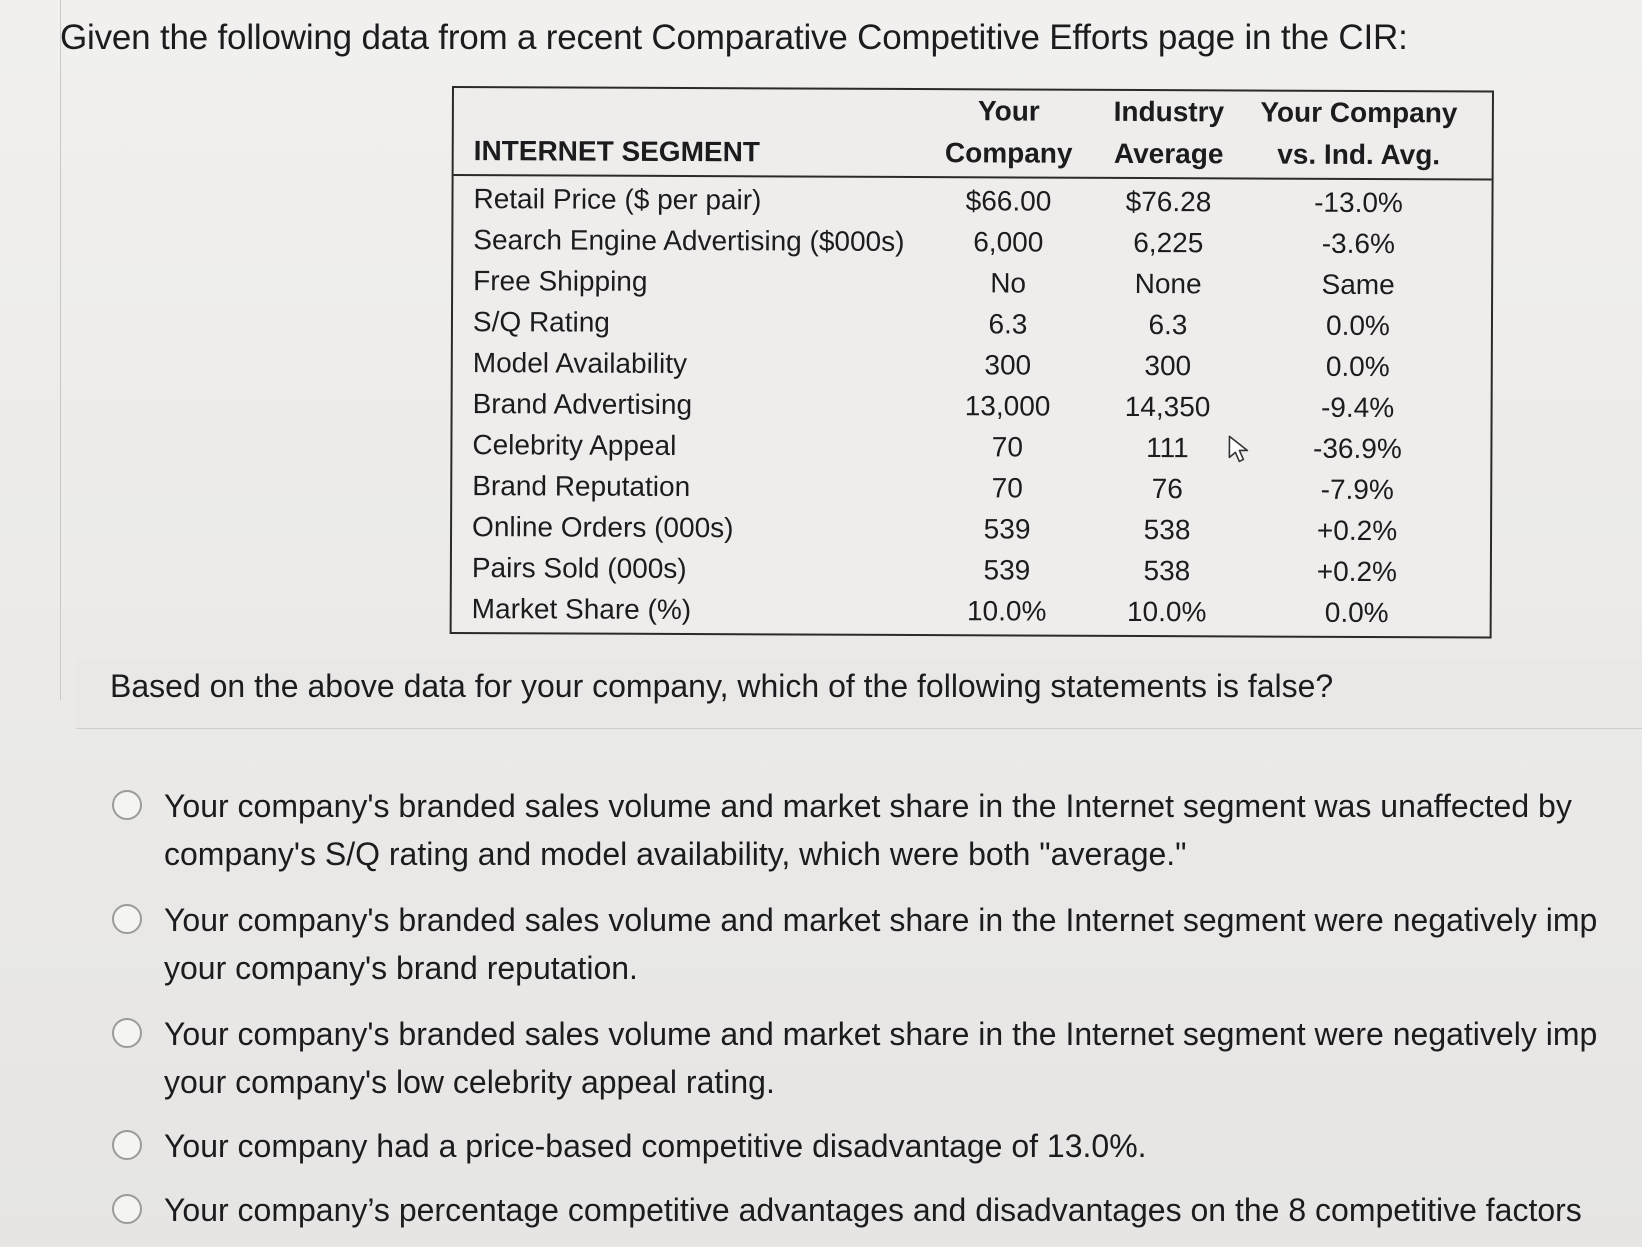 The width and height of the screenshot is (1642, 1247). What do you see at coordinates (579, 568) in the screenshot?
I see `row-label: Pairs Sold (000s)` at bounding box center [579, 568].